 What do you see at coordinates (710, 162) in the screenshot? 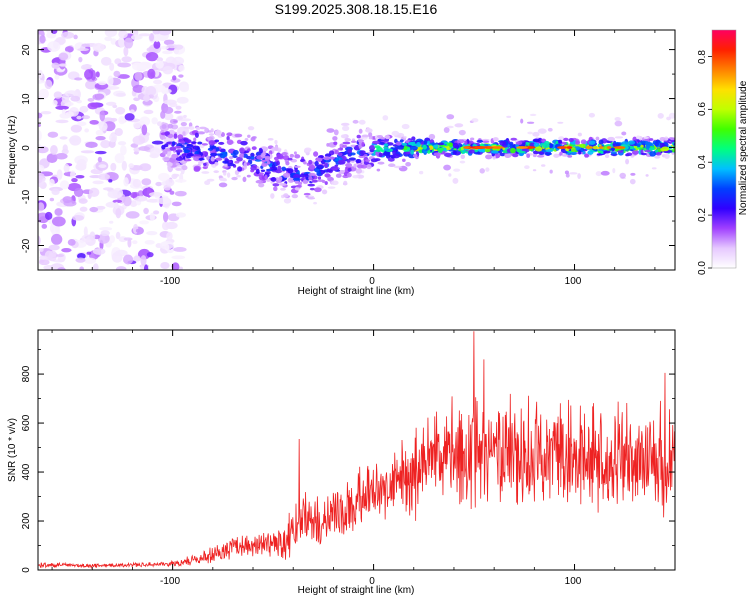
I see `colorbar-ticks` at bounding box center [710, 162].